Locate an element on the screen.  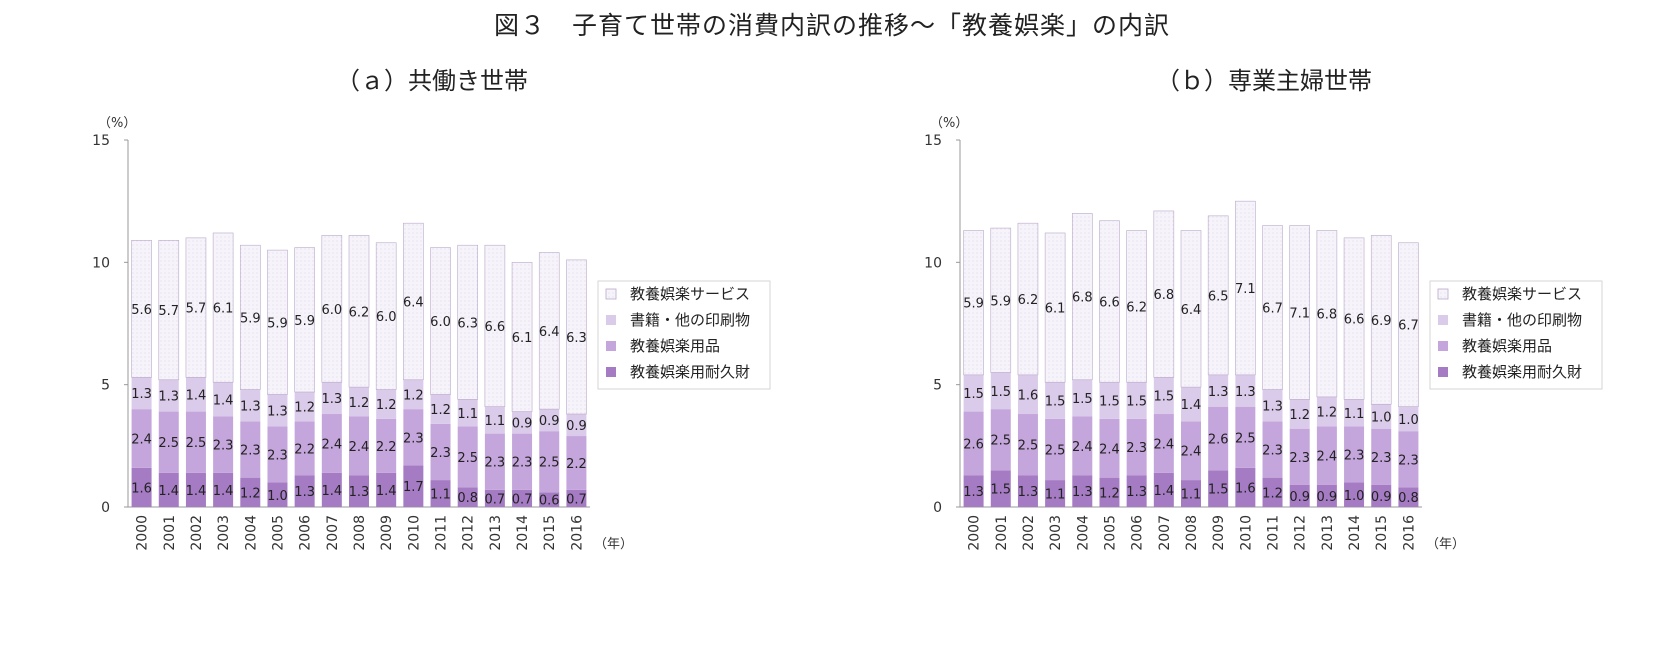
dual-income-data-label: 0.7 is located at coordinates (495, 499).